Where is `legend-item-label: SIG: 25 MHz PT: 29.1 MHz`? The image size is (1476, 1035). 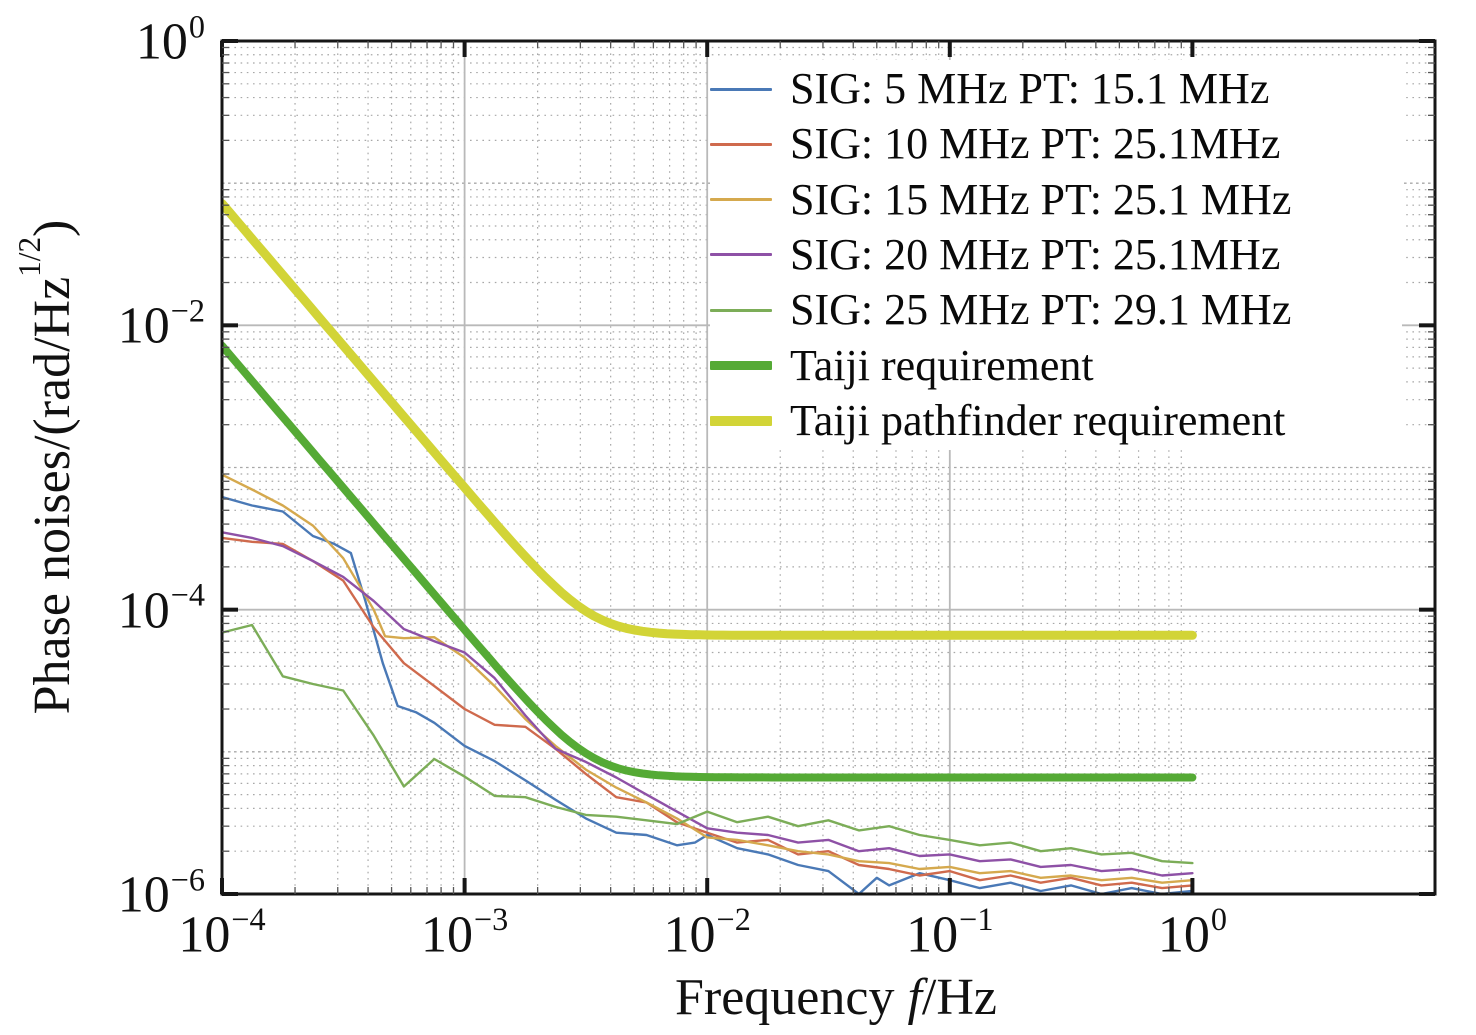 legend-item-label: SIG: 25 MHz PT: 29.1 MHz is located at coordinates (1041, 310).